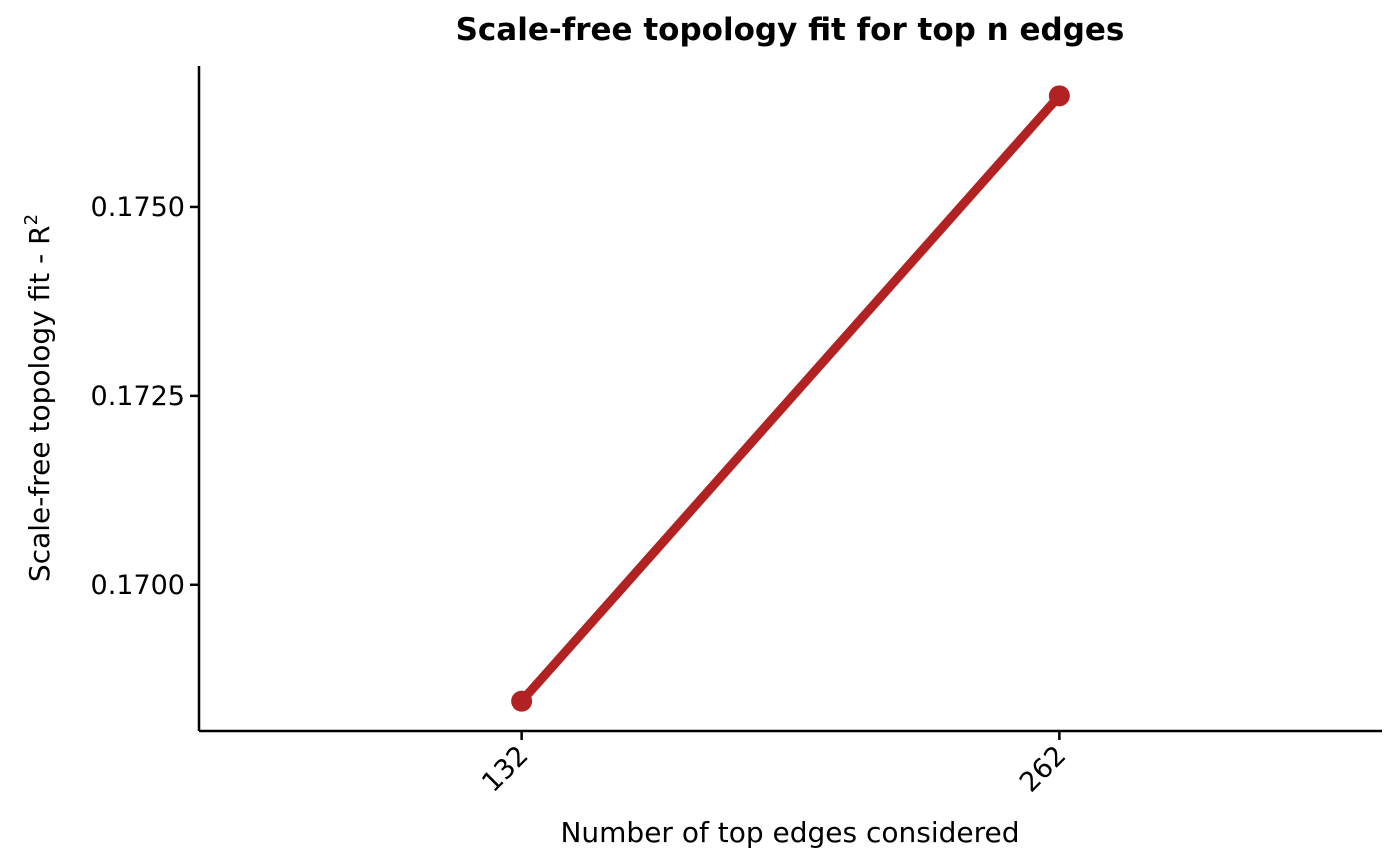  I want to click on y-axis-label-superscript: 2, so click(31, 219).